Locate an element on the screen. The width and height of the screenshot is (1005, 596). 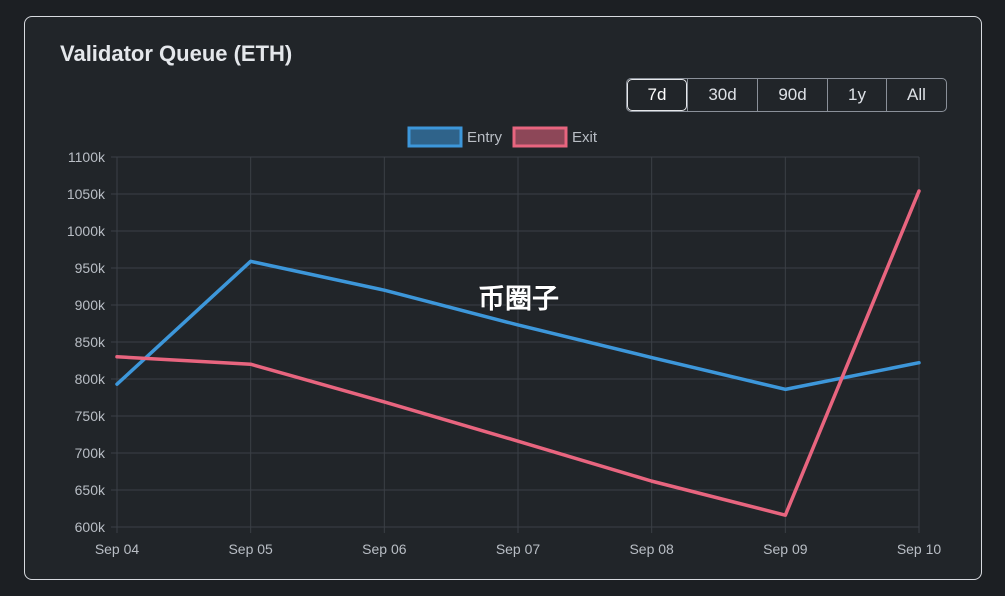
y-tick-label: 600k is located at coordinates (90, 527).